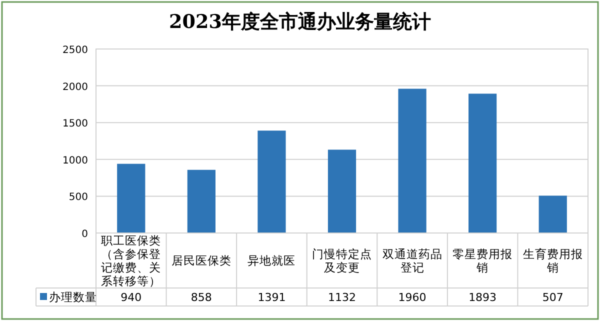  What do you see at coordinates (553, 297) in the screenshot?
I see `data-label: 507` at bounding box center [553, 297].